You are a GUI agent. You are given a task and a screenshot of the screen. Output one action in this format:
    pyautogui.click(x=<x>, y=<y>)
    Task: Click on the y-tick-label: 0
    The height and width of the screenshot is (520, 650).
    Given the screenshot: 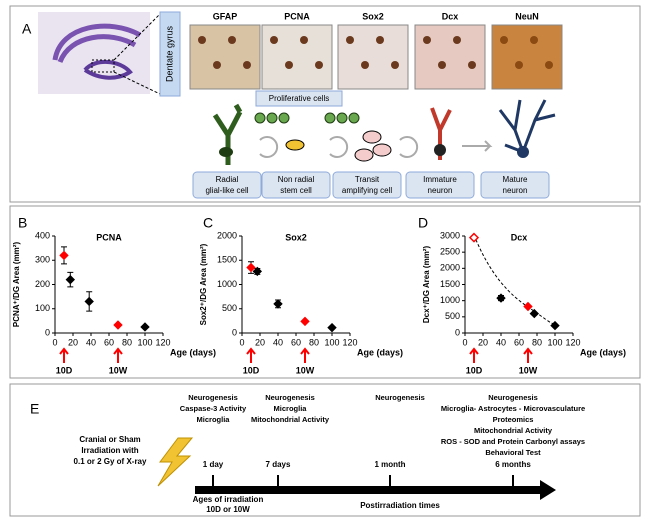 What is the action you would take?
    pyautogui.click(x=47, y=332)
    